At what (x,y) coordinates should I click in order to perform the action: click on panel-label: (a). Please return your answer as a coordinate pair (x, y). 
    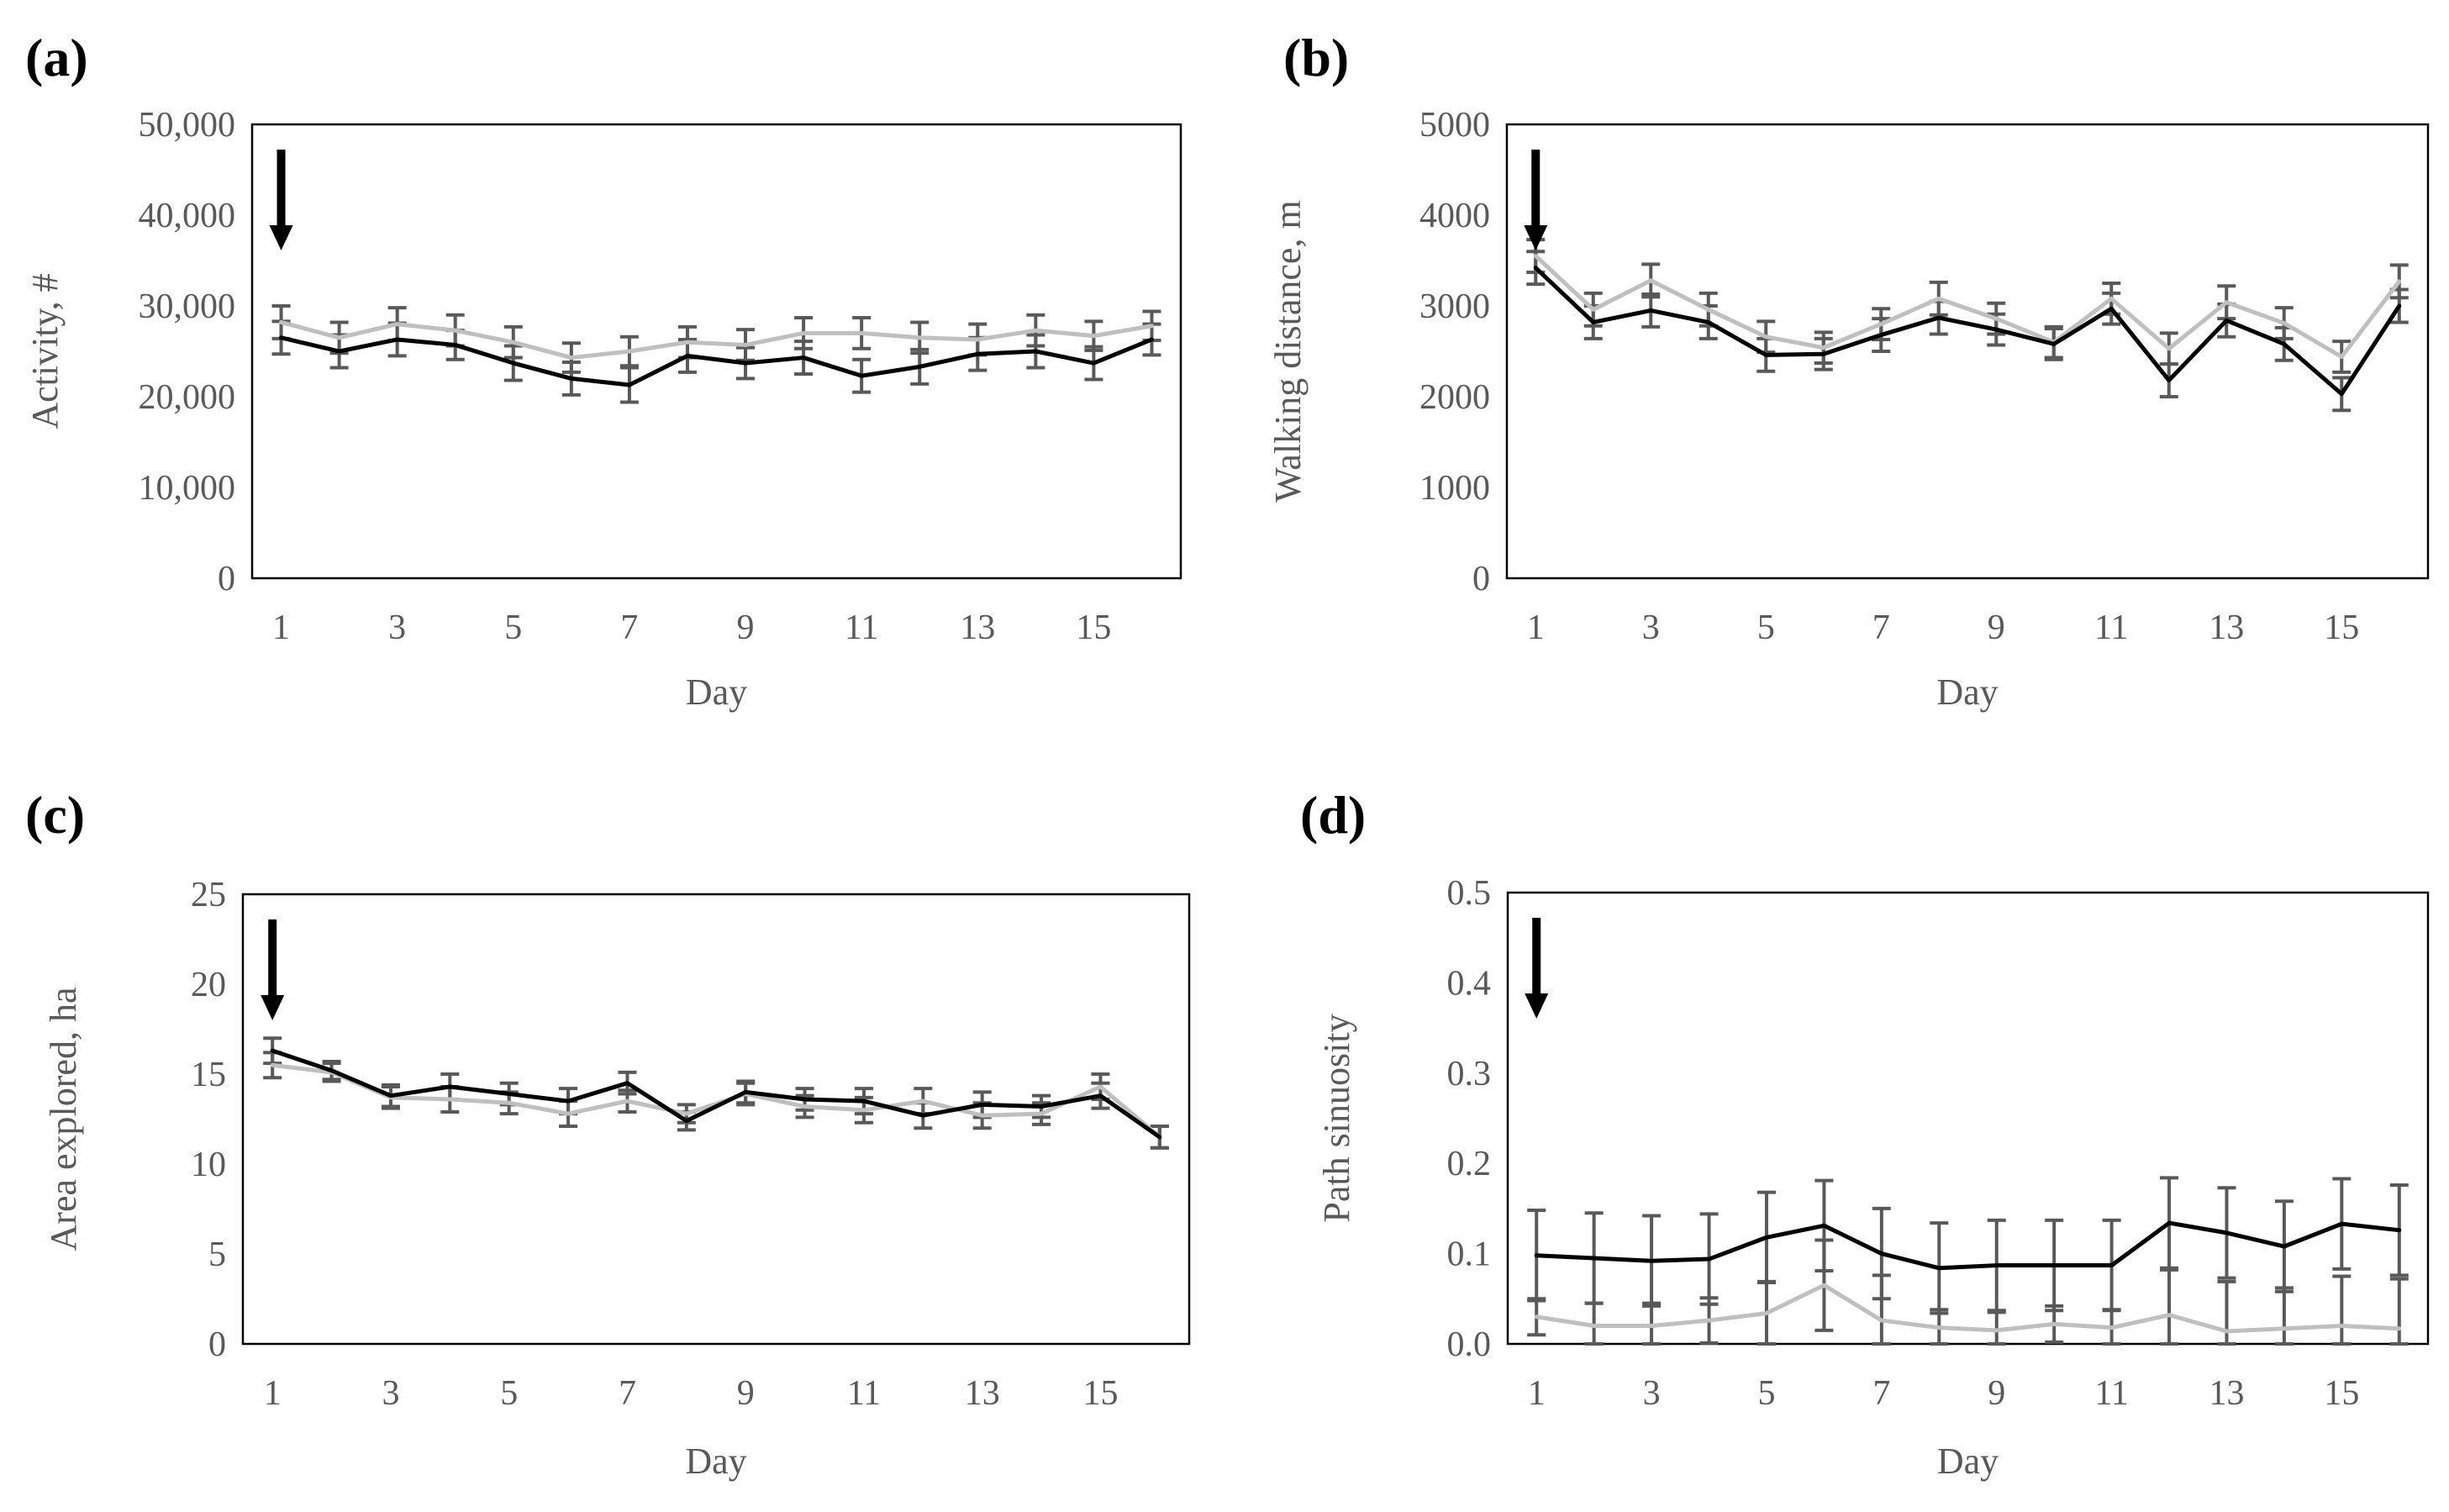
    Looking at the image, I should click on (56, 58).